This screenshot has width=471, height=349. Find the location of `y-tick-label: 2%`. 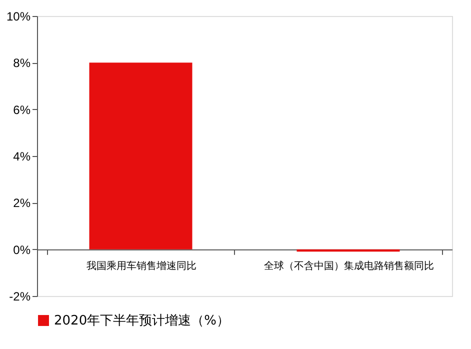

y-tick-label: 2% is located at coordinates (22, 203).